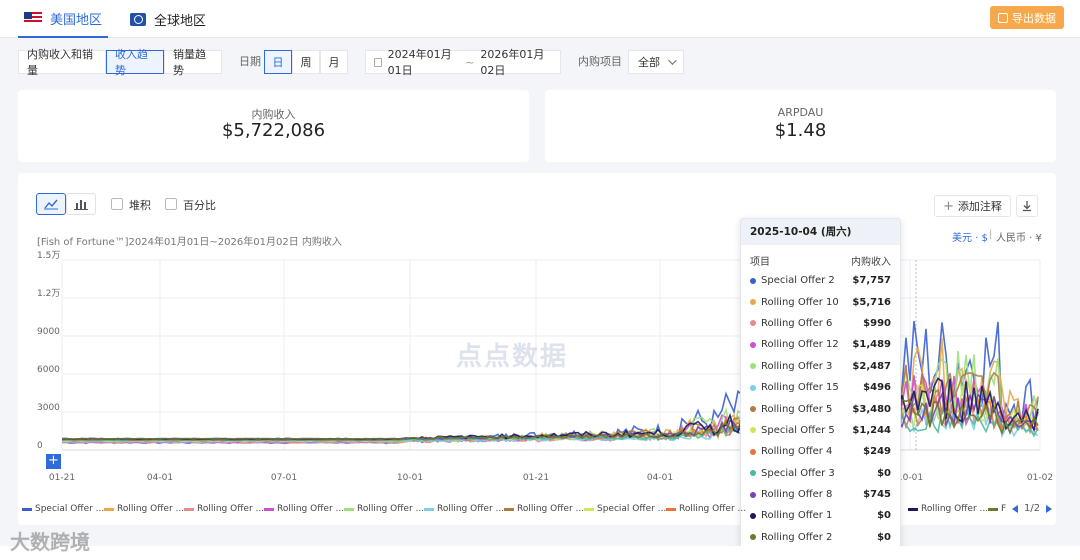 The width and height of the screenshot is (1080, 560). I want to click on stack-checkbox, so click(117, 204).